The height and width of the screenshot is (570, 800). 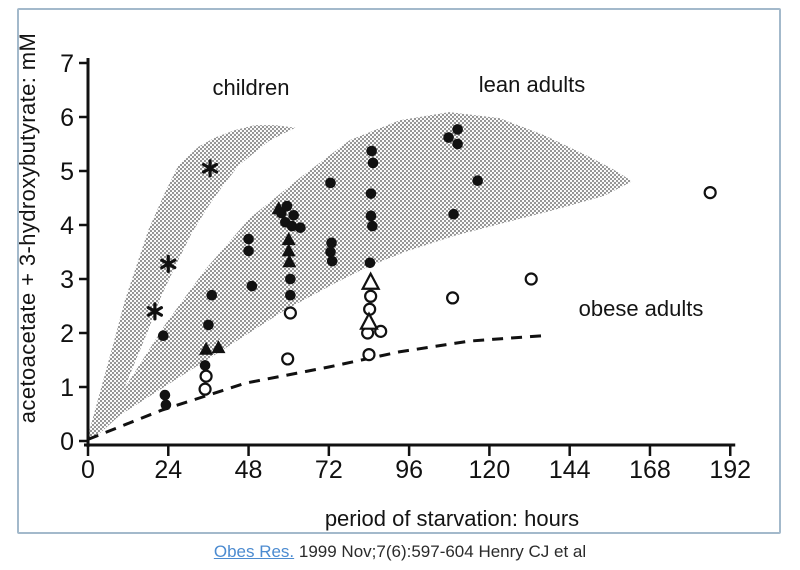 I want to click on x-tick-label: 96, so click(x=409, y=470).